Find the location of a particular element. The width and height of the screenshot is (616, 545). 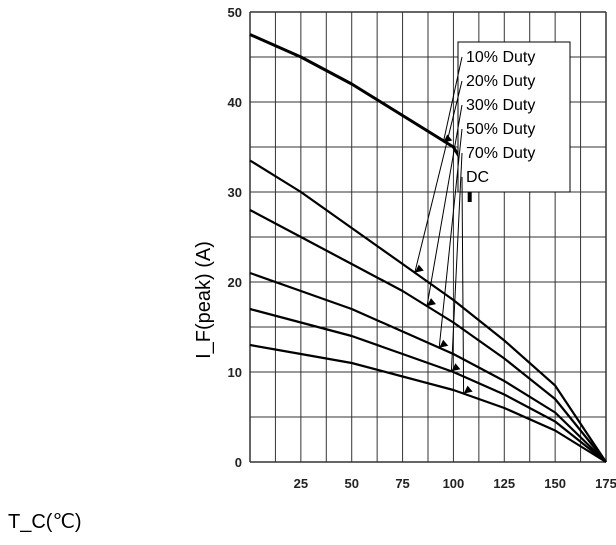

y-tick-label: 30 is located at coordinates (235, 192).